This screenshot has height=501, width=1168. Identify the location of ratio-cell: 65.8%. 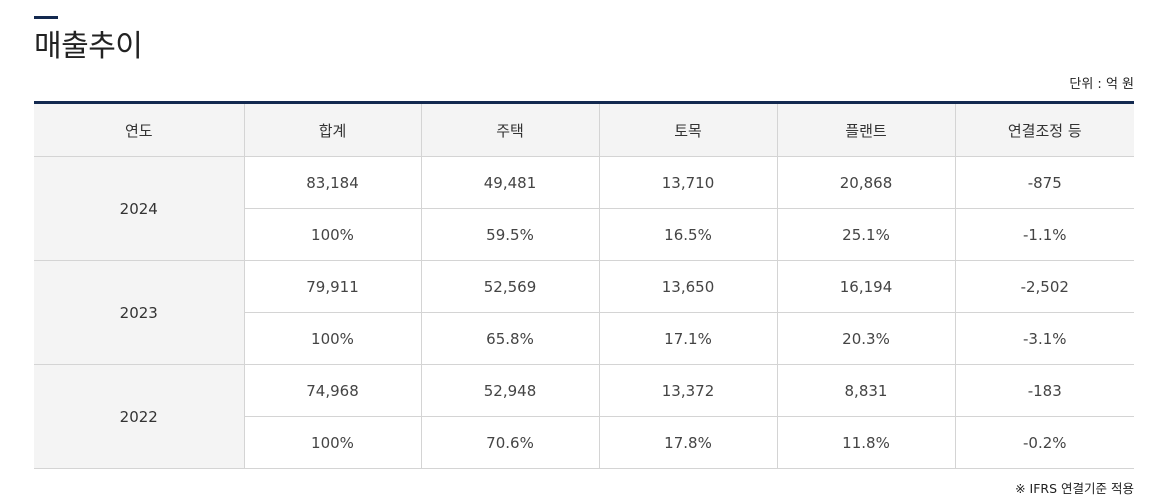
(509, 338).